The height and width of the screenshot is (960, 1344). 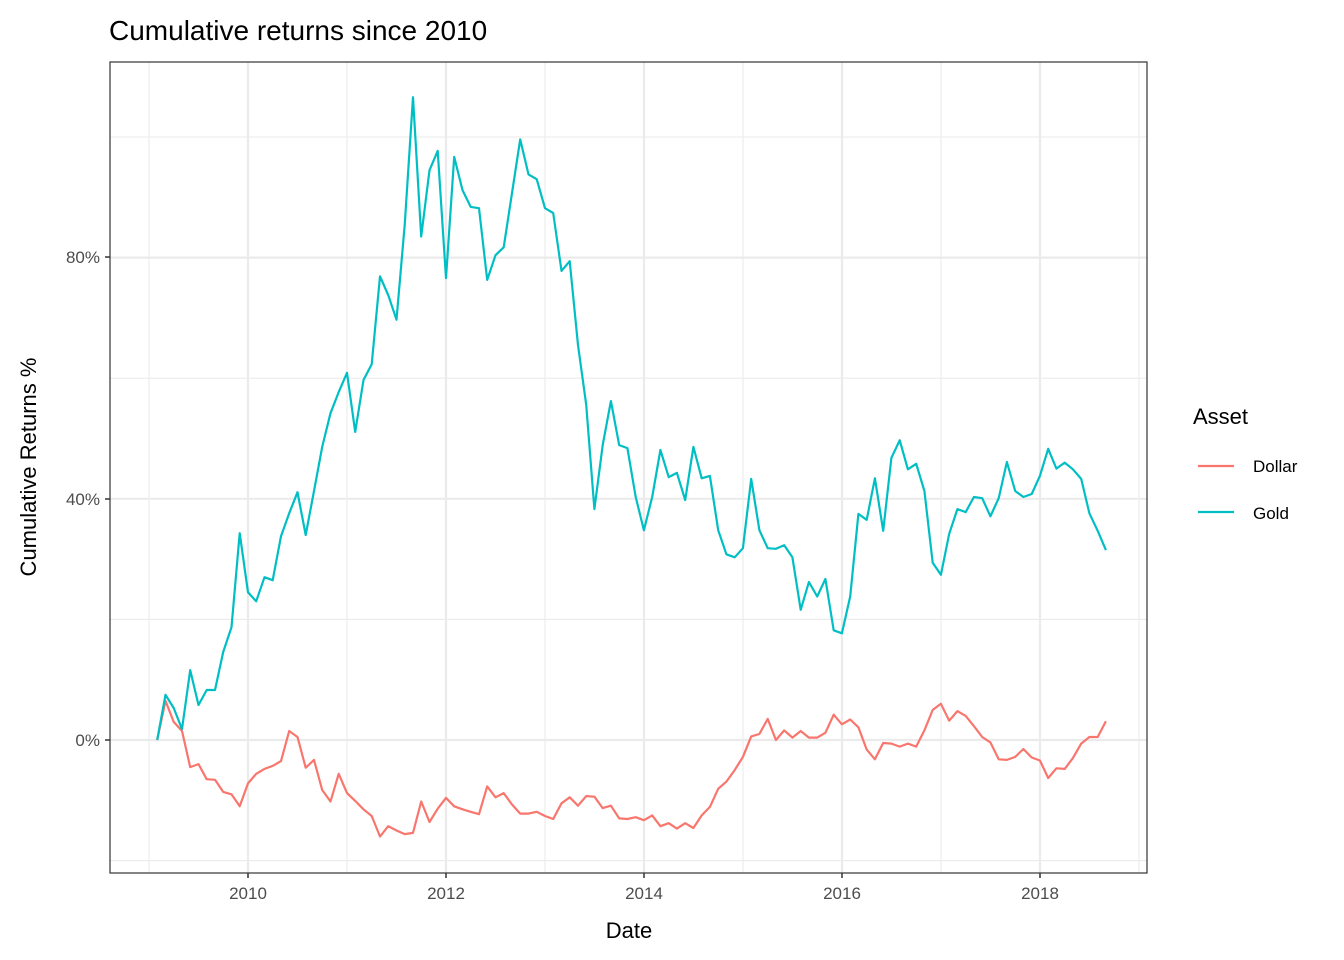 I want to click on x-tick-2016: 2016, so click(x=842, y=893).